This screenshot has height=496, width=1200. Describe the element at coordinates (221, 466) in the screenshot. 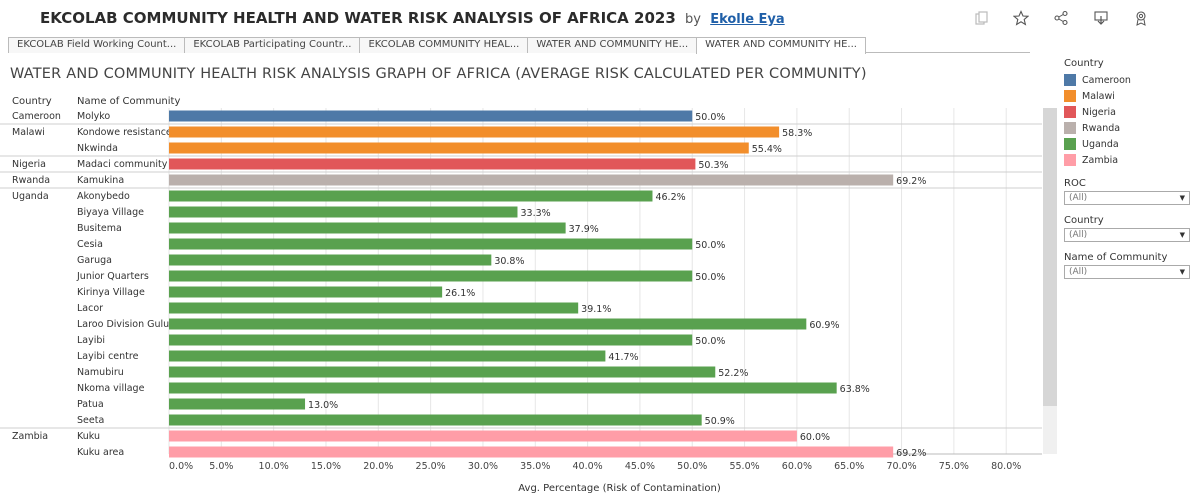

I see `x-tick-label: 5.0%` at that location.